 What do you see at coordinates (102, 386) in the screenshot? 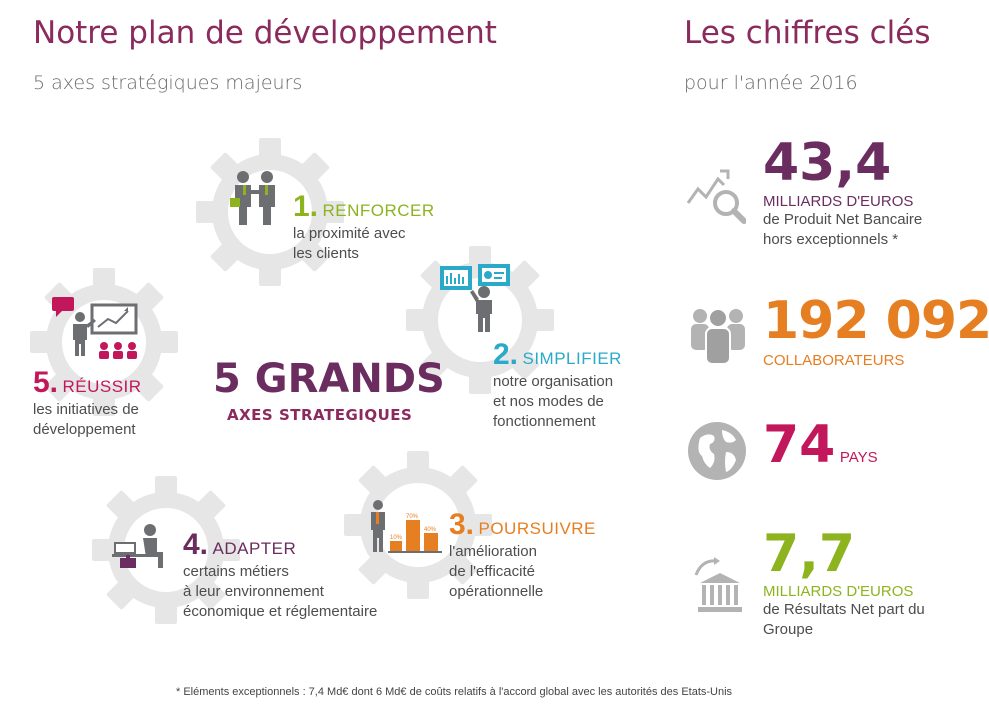
I see `axis-5-word: RÉUSSIR` at bounding box center [102, 386].